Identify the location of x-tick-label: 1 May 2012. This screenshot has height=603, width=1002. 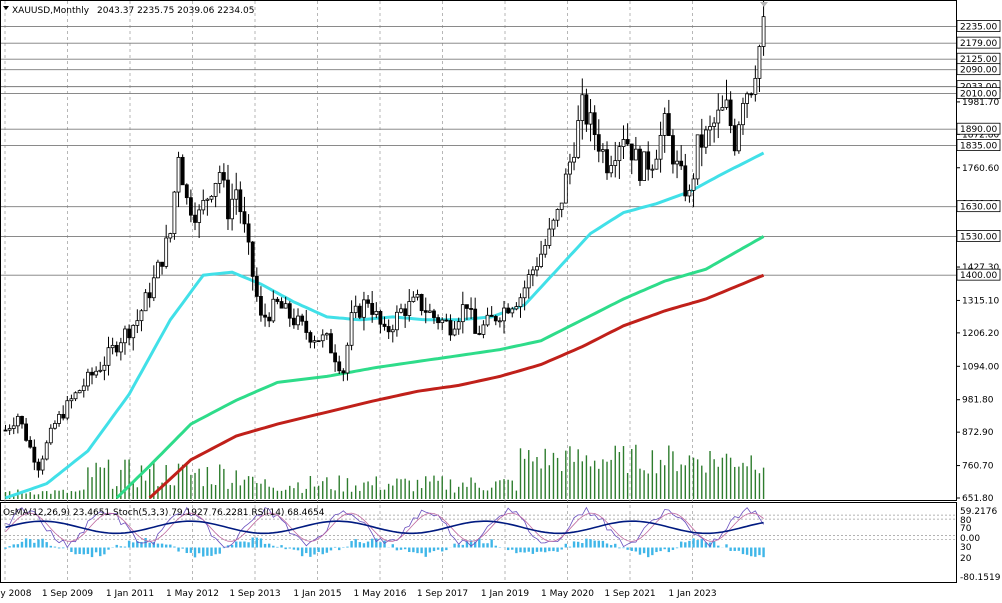
(192, 594).